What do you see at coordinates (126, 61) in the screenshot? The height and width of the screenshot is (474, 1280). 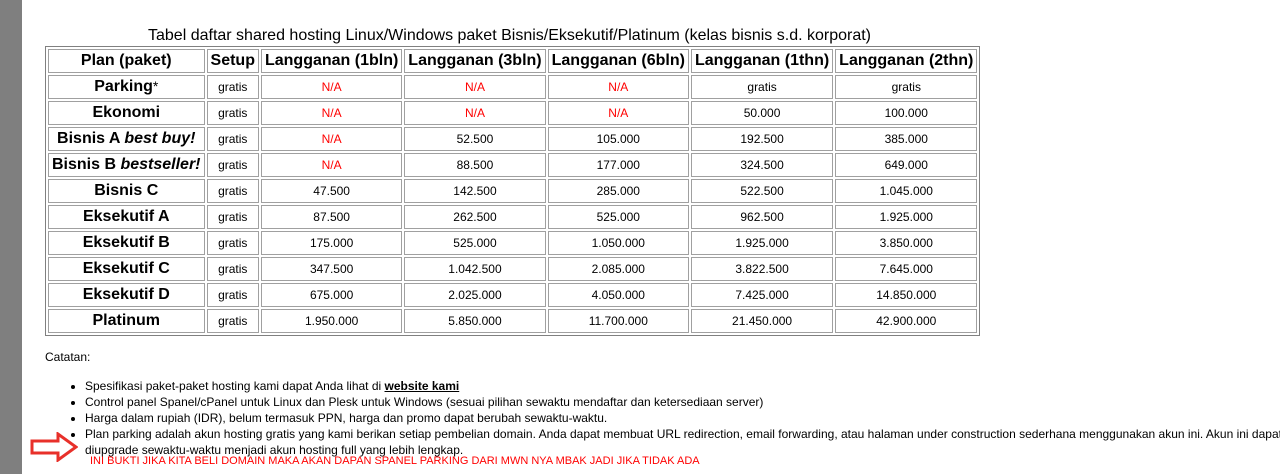 I see `header-plan: Plan (paket)` at bounding box center [126, 61].